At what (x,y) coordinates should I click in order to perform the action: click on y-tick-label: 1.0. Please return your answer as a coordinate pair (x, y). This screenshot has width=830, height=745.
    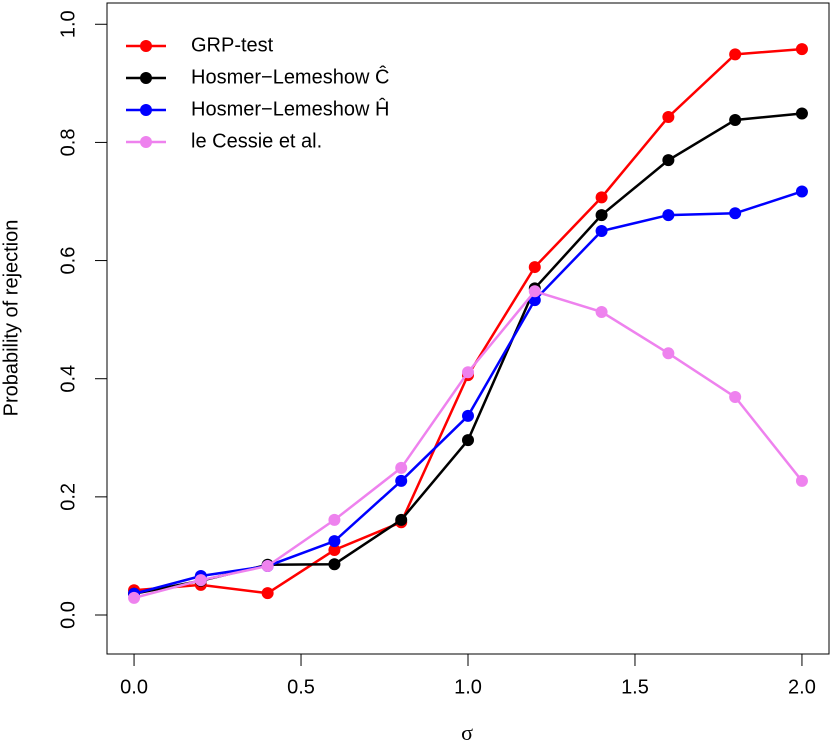
    Looking at the image, I should click on (68, 24).